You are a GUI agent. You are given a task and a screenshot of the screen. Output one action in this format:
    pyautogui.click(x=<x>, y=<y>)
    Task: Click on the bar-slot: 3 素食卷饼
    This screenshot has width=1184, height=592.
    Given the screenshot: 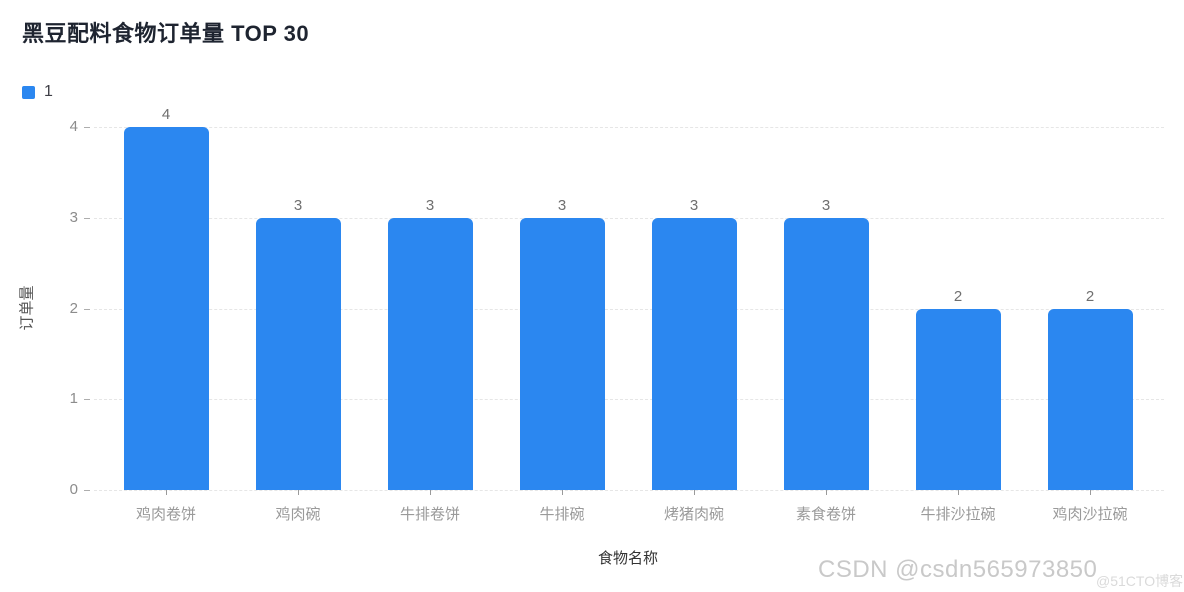 What is the action you would take?
    pyautogui.click(x=826, y=325)
    